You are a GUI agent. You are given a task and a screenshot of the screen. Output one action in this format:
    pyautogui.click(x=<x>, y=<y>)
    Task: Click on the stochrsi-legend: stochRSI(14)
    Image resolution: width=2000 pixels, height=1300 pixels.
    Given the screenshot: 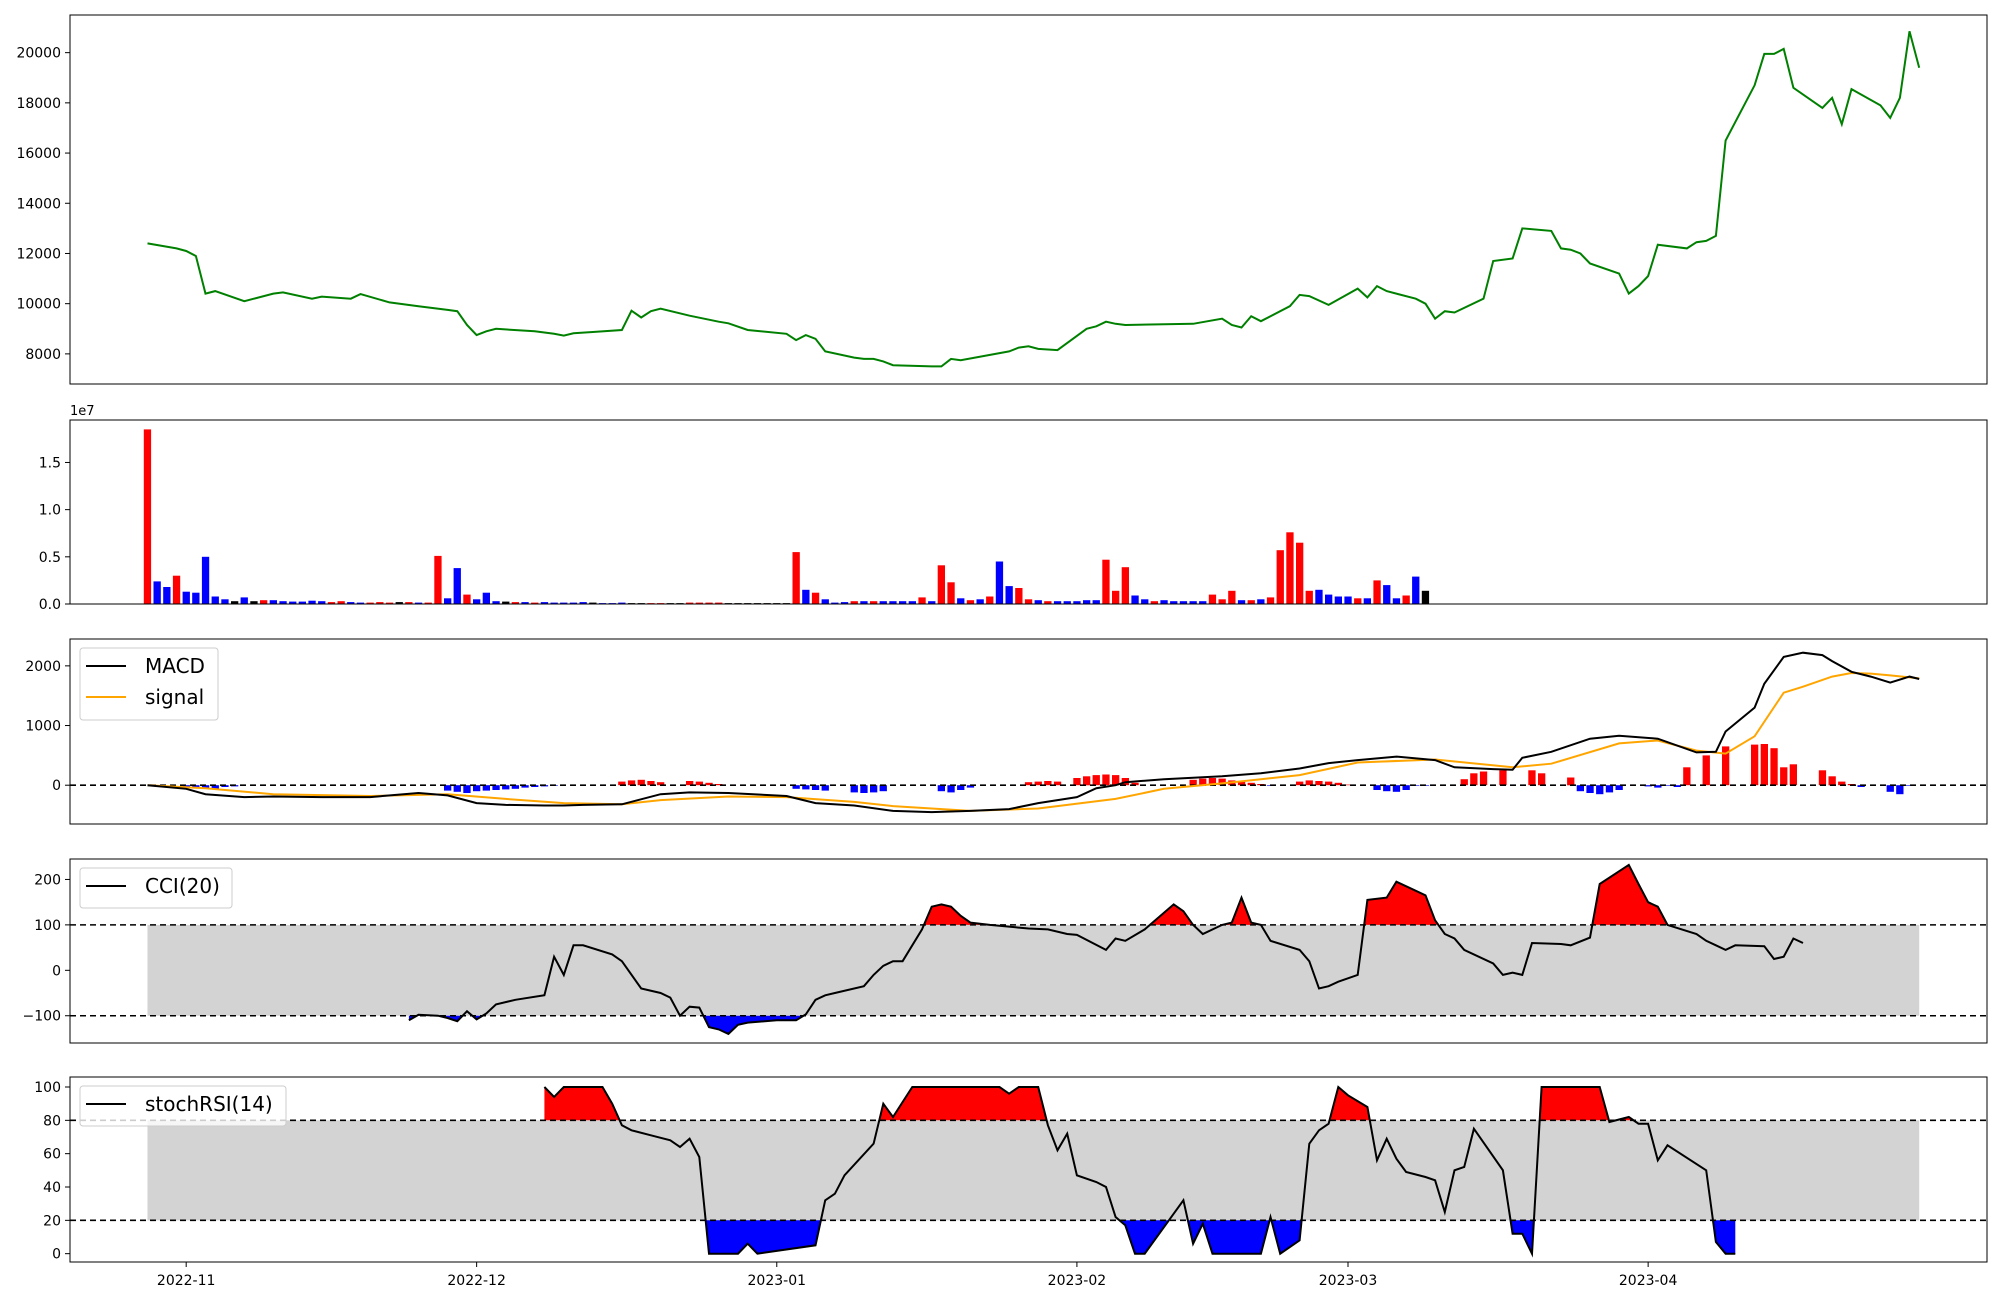 What is the action you would take?
    pyautogui.click(x=183, y=1106)
    